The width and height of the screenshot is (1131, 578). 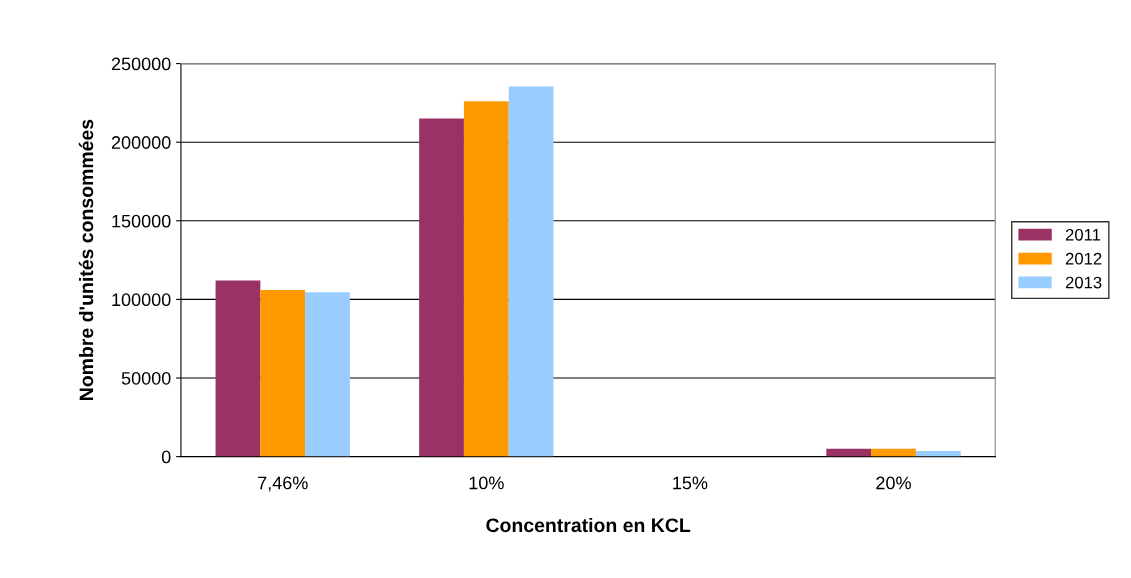 What do you see at coordinates (86, 259) in the screenshot?
I see `y-axis-title: Nombre d'unités consommées` at bounding box center [86, 259].